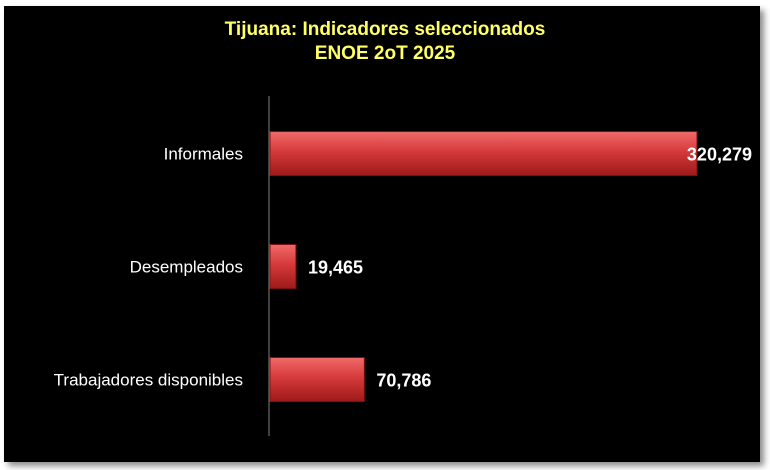  I want to click on category-label-informales: Informales, so click(203, 154).